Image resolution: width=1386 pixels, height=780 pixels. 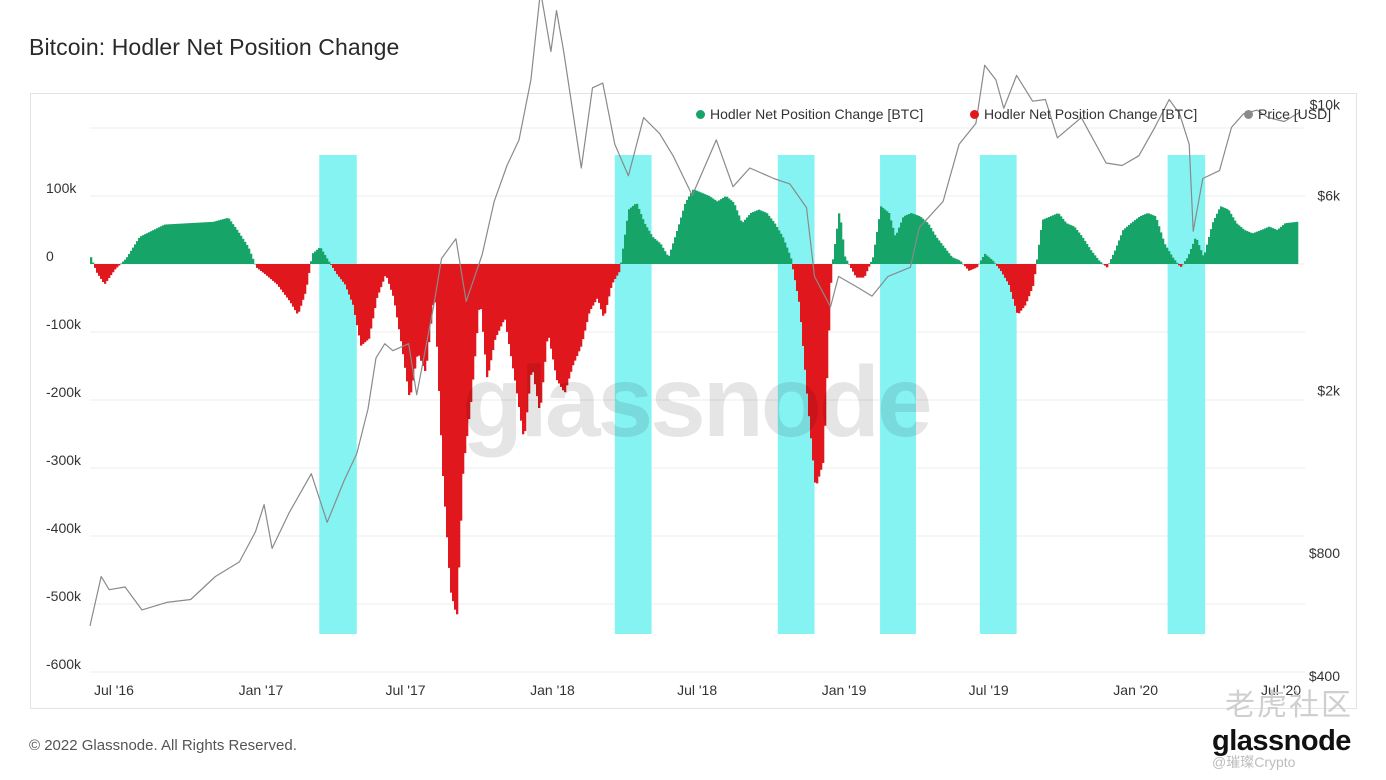 What do you see at coordinates (1254, 762) in the screenshot?
I see `user-watermark: @璀璨Crypto` at bounding box center [1254, 762].